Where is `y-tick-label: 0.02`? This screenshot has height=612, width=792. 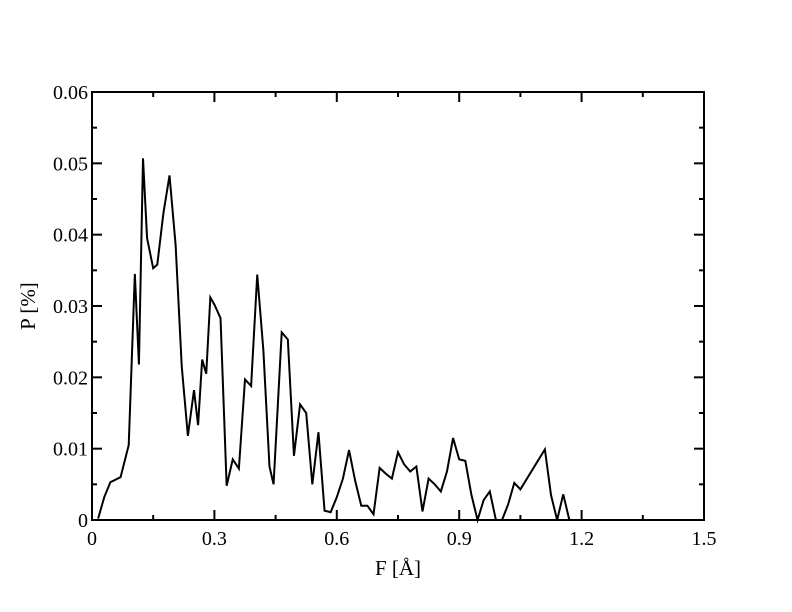 y-tick-label: 0.02 is located at coordinates (70, 378).